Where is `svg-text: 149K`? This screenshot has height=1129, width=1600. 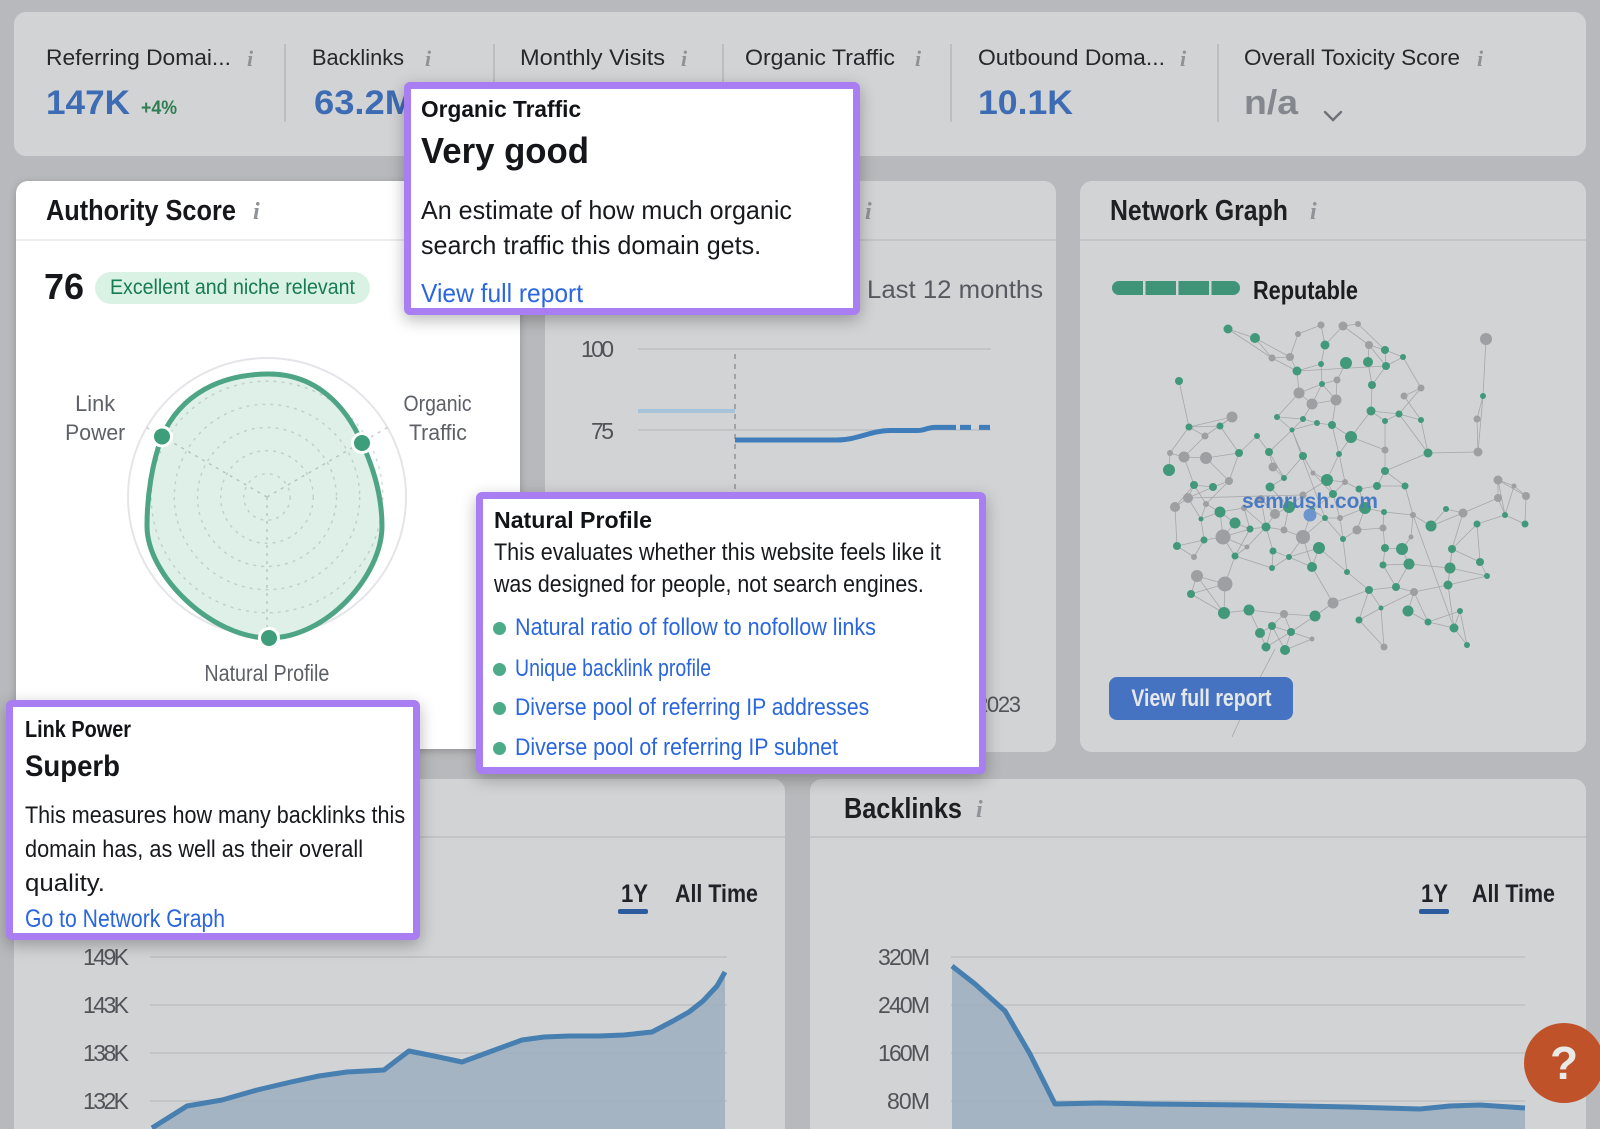 svg-text: 149K is located at coordinates (106, 957).